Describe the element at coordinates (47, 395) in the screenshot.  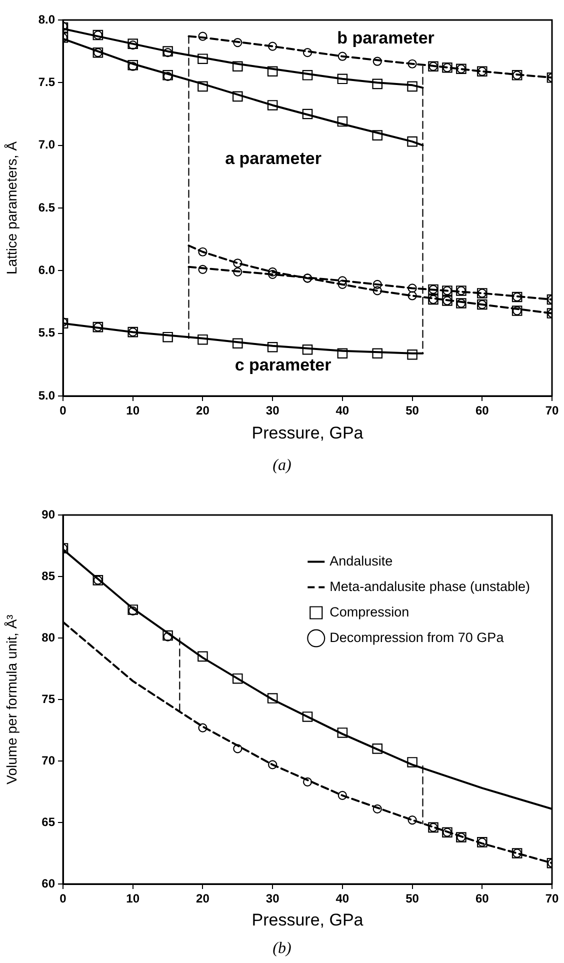
I see `y-tick-label: 5.0` at that location.